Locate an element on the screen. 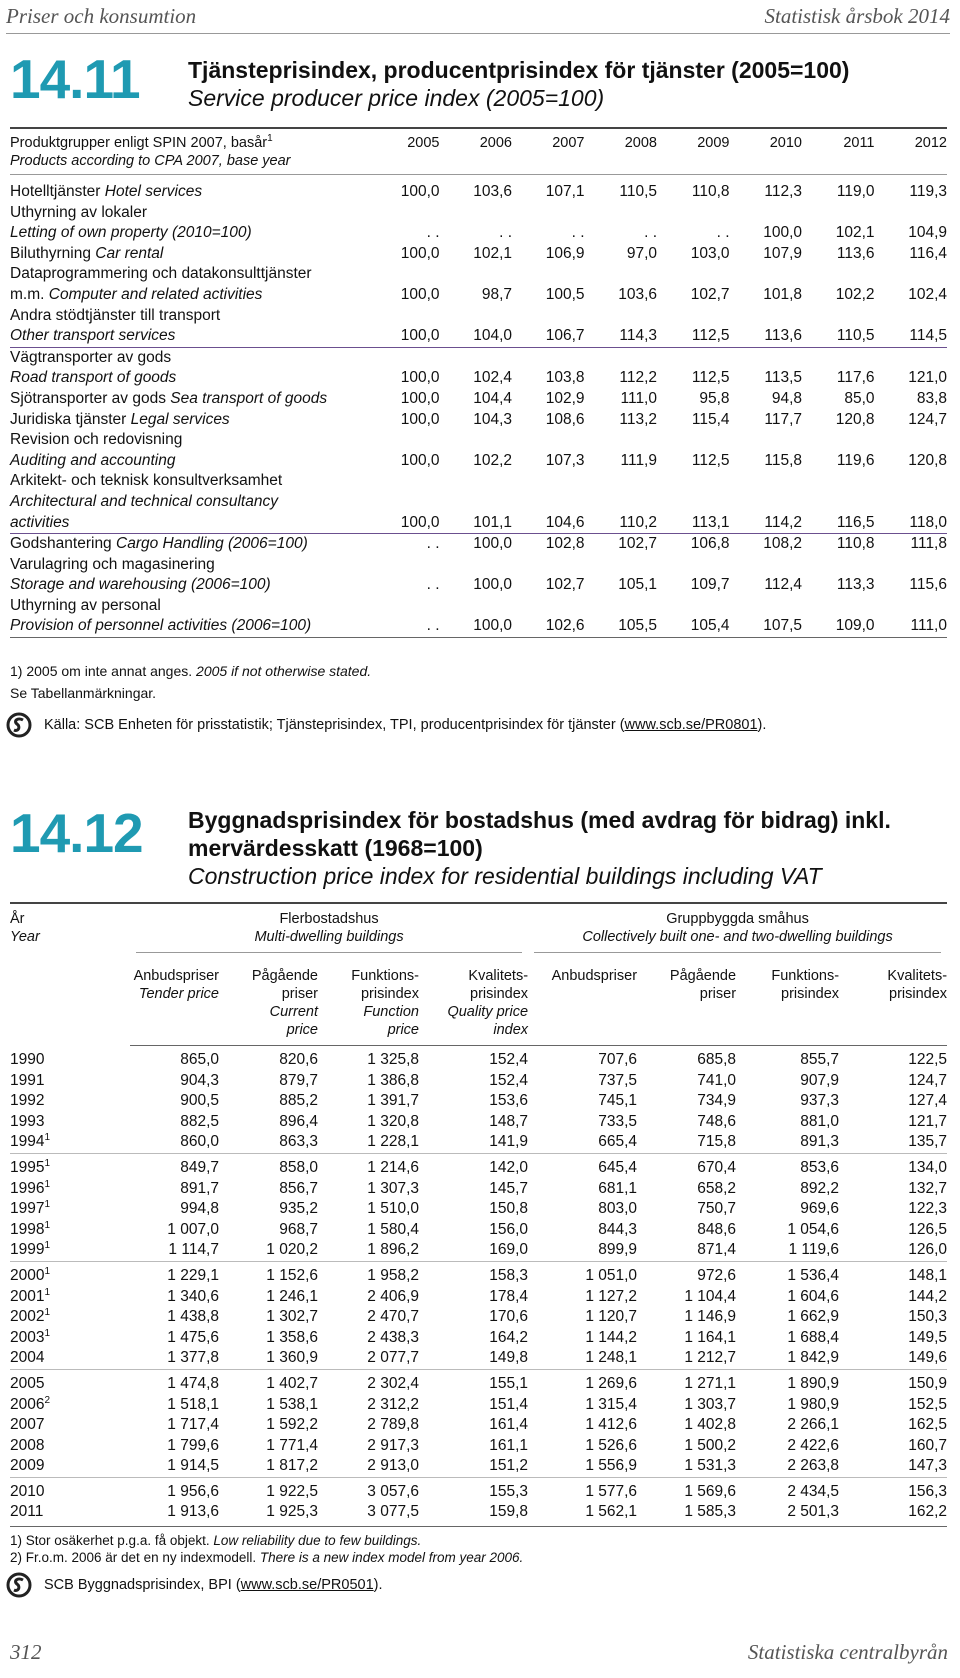 This screenshot has height=1678, width=960. text: Road transport of goods is located at coordinates (93, 378).